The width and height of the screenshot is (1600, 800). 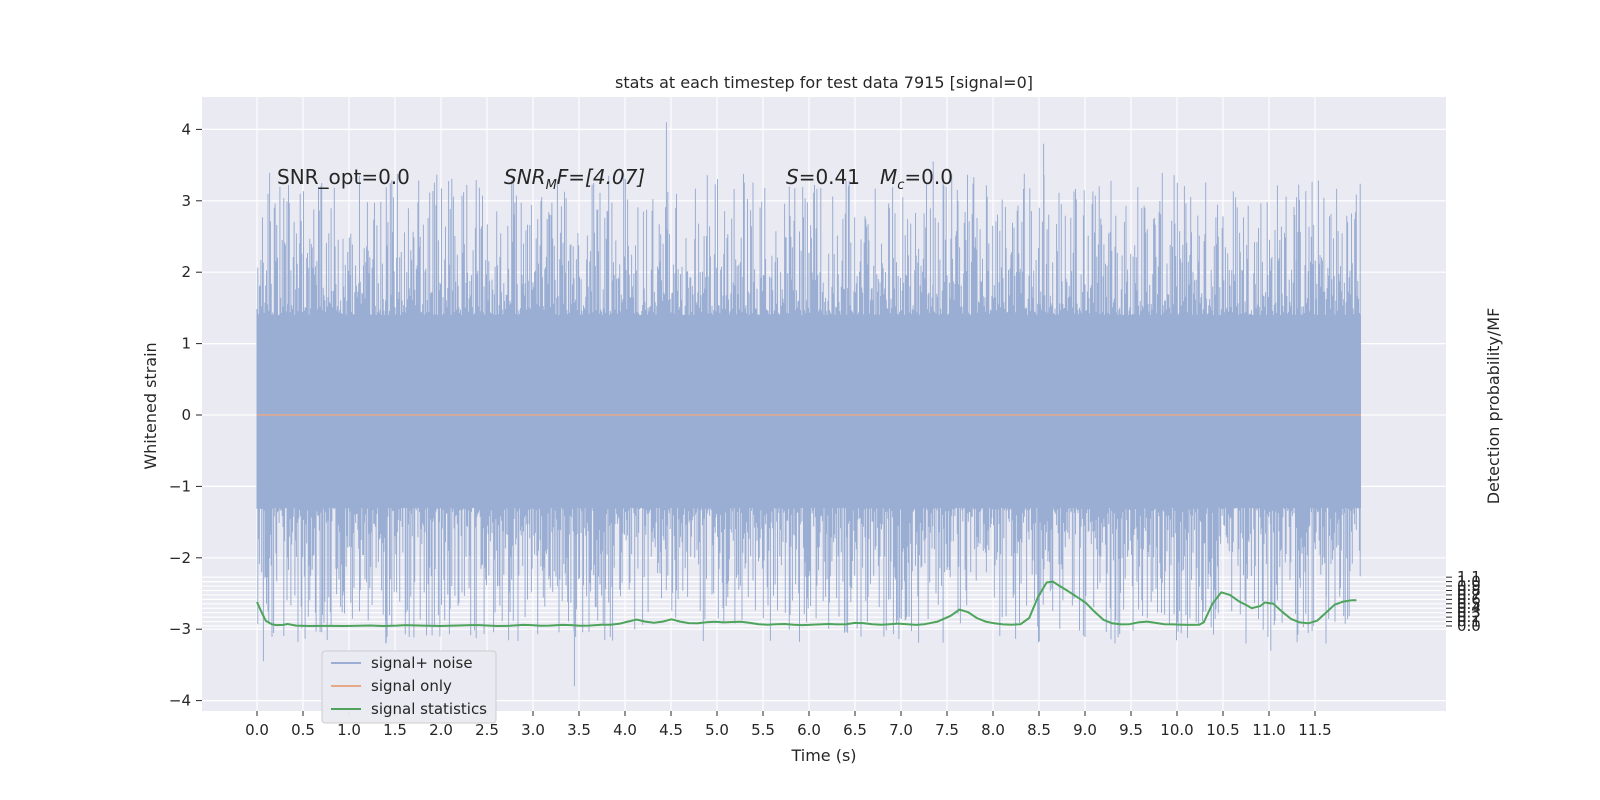 I want to click on y-right-tick-label-11: 1.1, so click(x=1469, y=577).